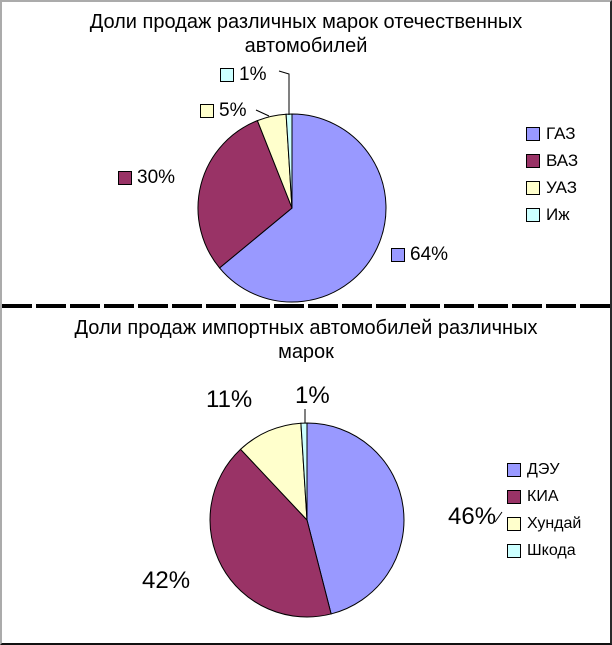 The width and height of the screenshot is (612, 645). I want to click on data-label-text: 42%, so click(166, 580).